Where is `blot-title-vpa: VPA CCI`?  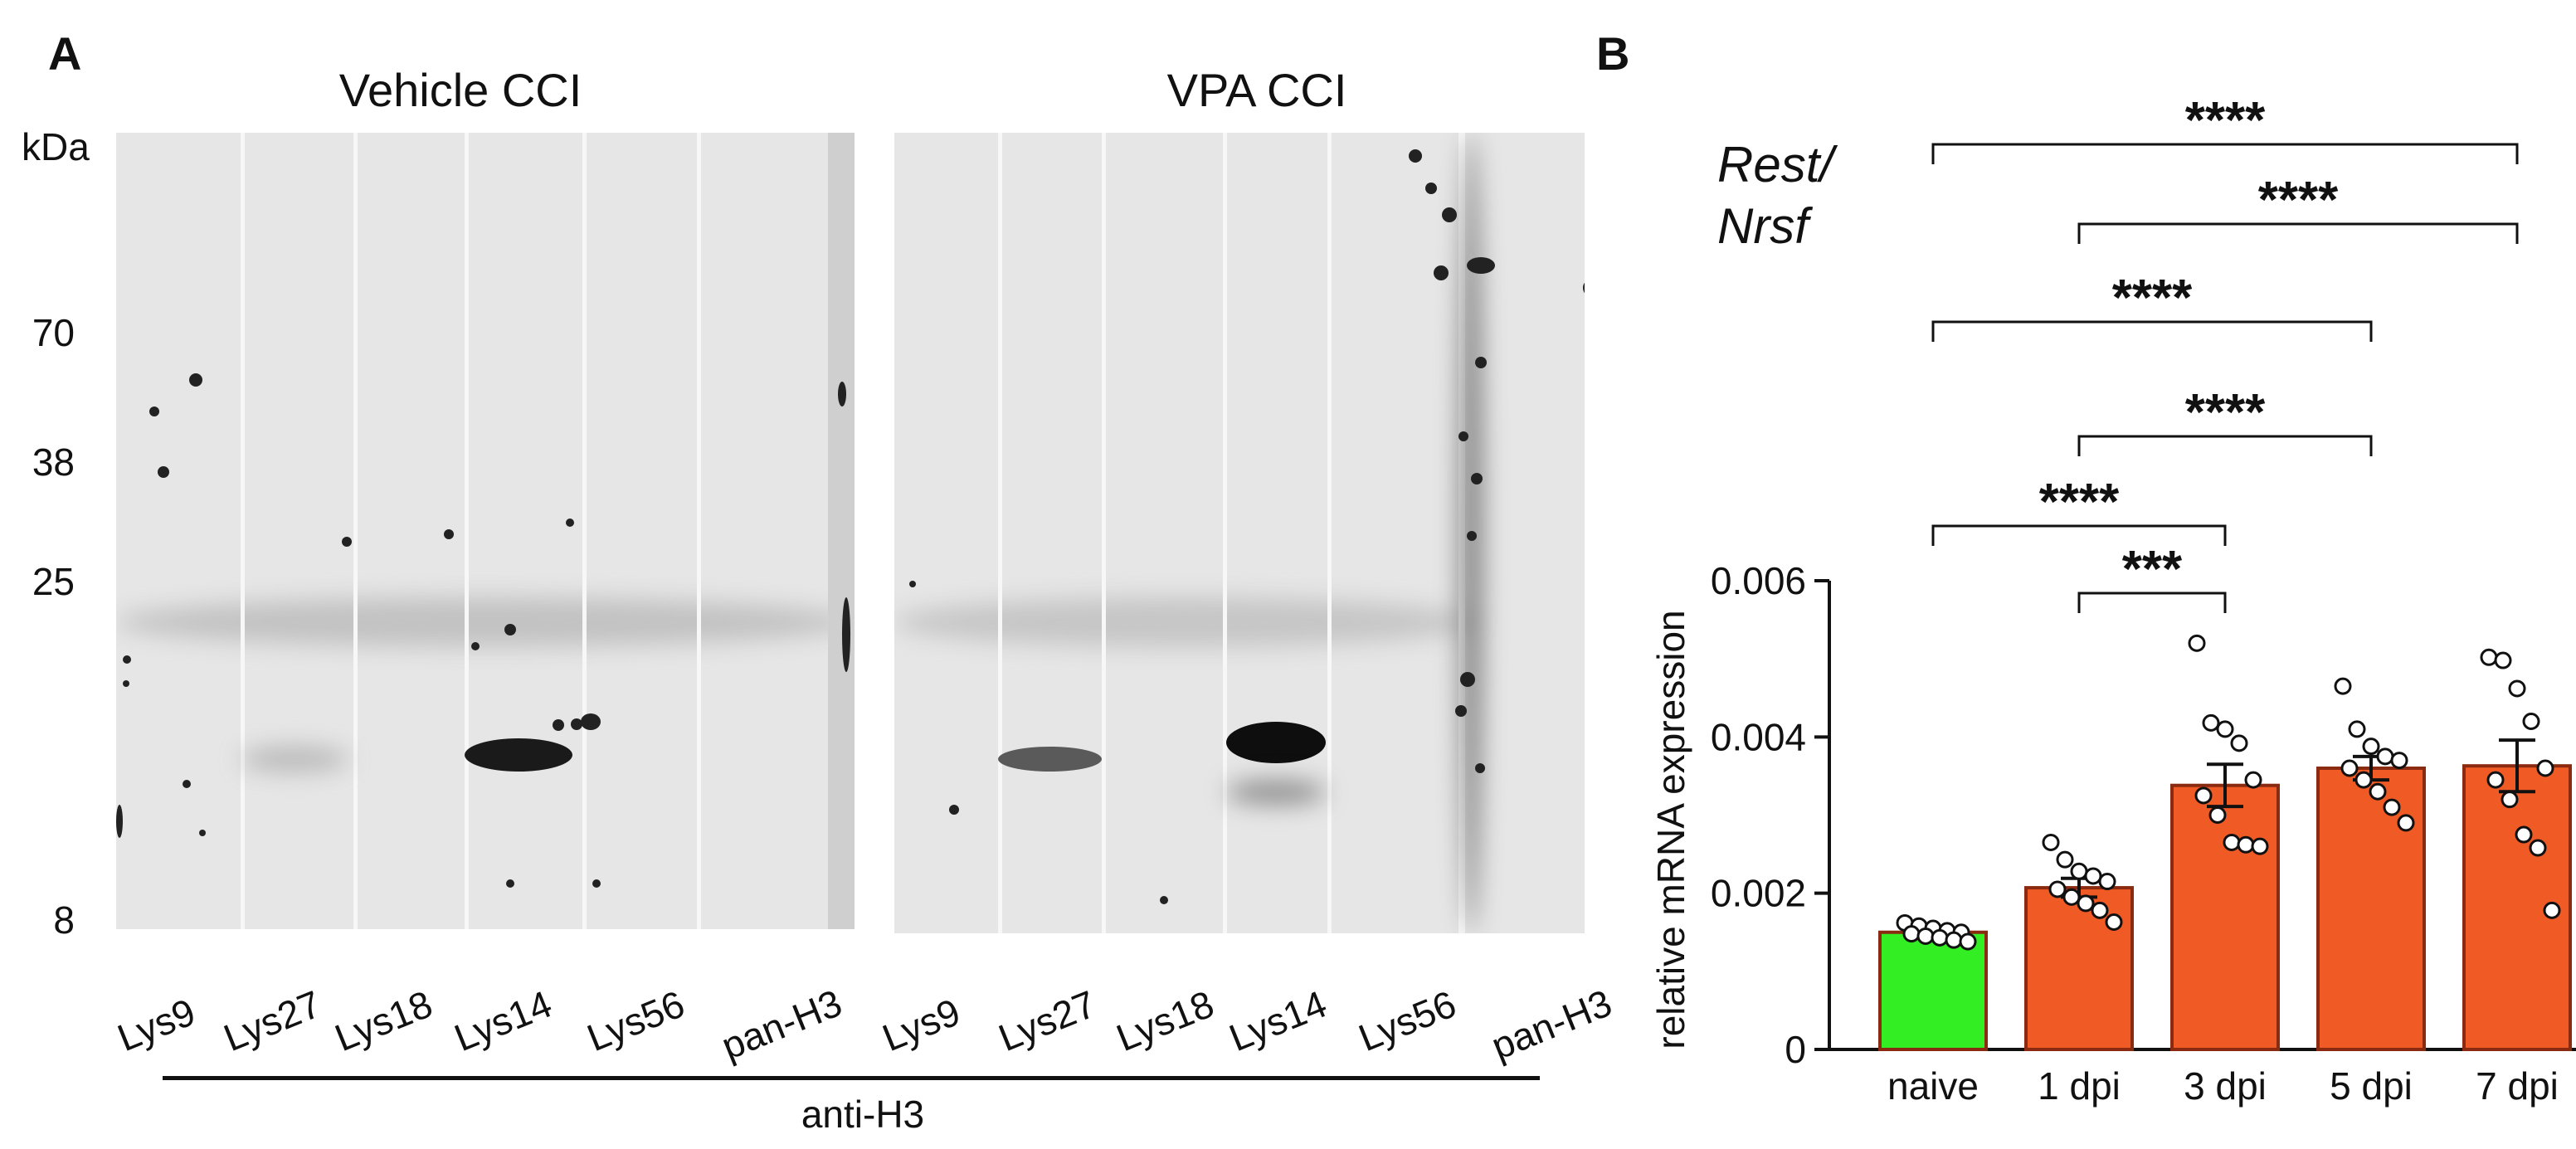 blot-title-vpa: VPA CCI is located at coordinates (1256, 90).